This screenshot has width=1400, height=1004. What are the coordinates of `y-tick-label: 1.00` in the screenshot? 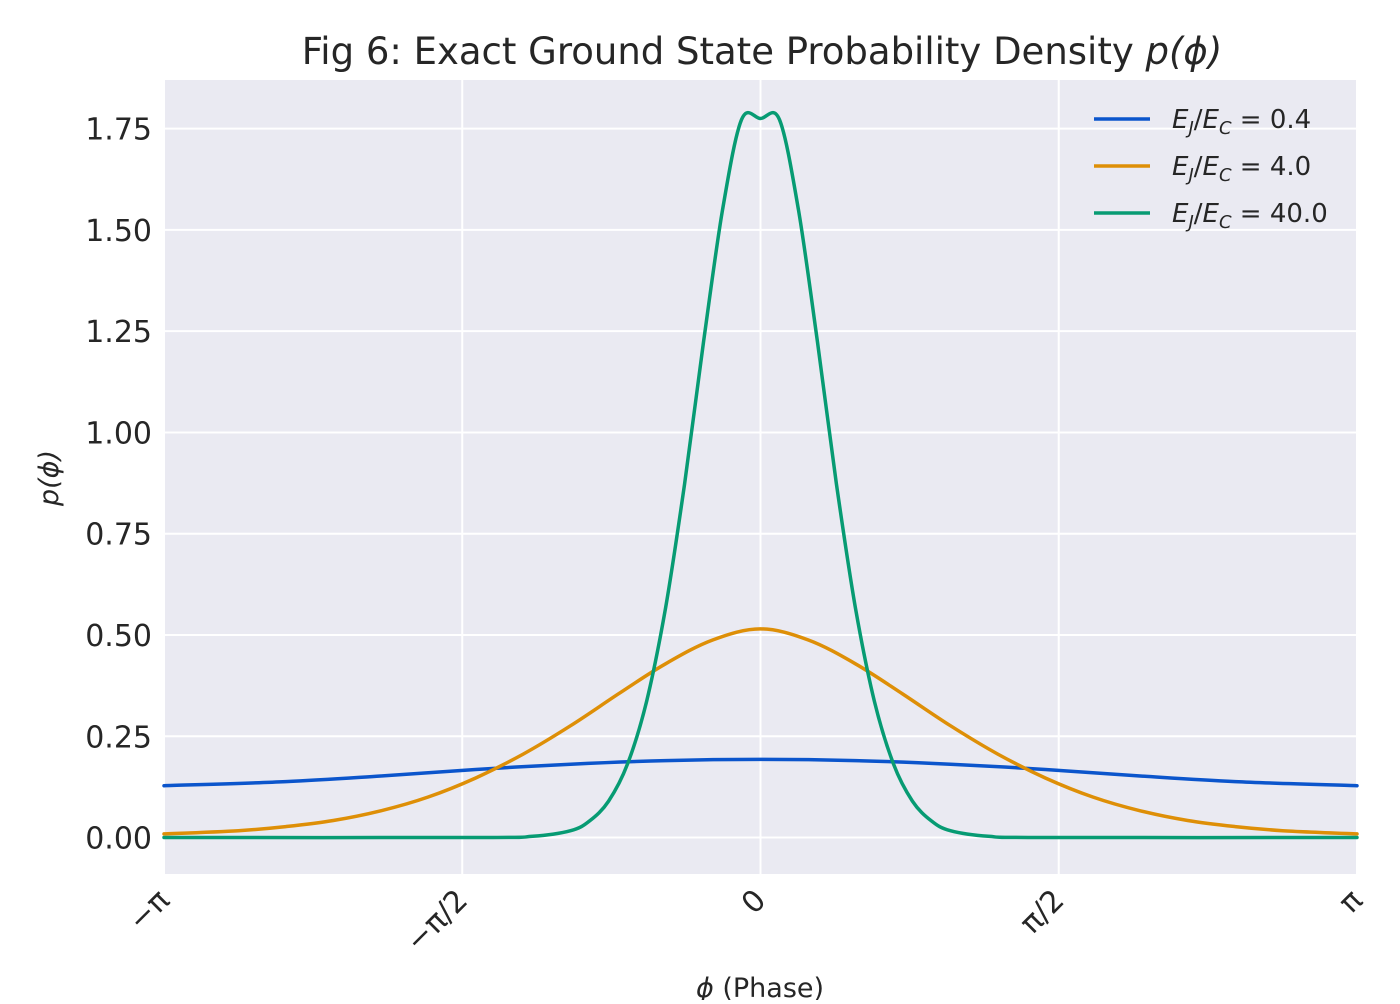 It's located at (118, 433).